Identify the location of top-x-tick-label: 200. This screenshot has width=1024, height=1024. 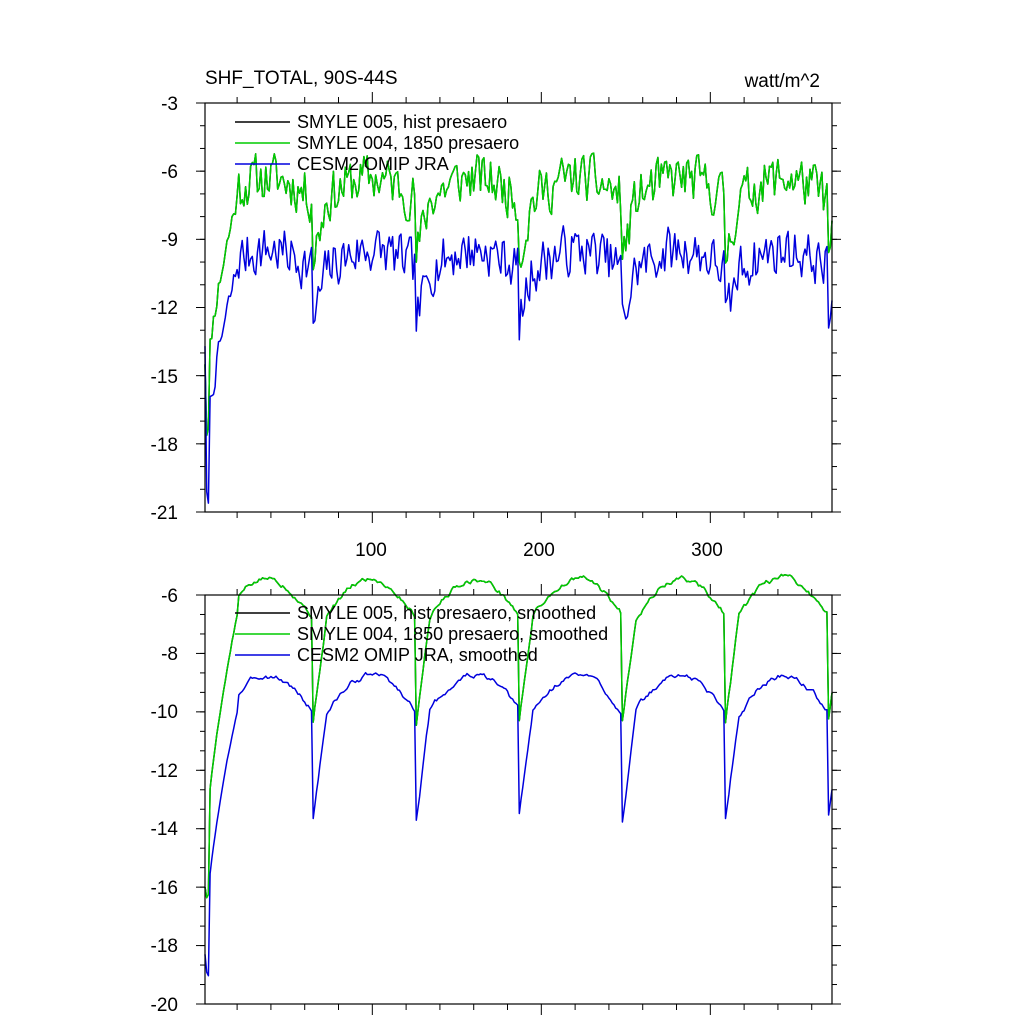
(539, 550).